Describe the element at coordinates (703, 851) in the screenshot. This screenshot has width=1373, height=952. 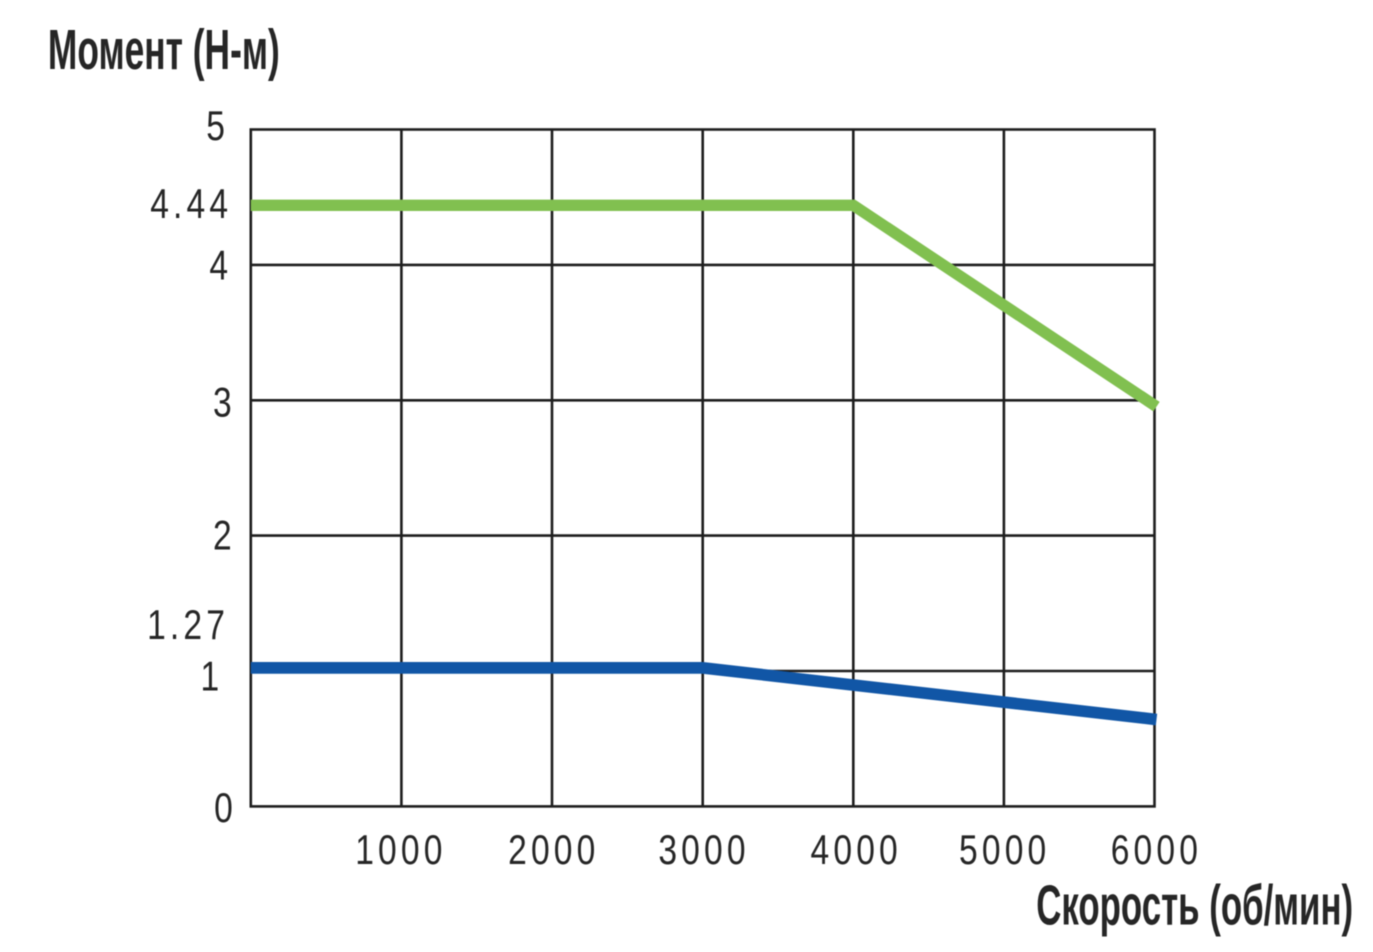
I see `svg-text: 3000` at that location.